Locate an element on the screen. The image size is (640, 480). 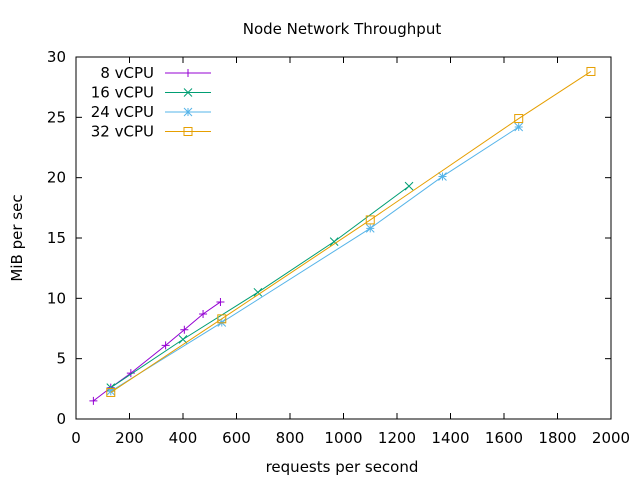
x-tick-label: 1200 is located at coordinates (397, 438).